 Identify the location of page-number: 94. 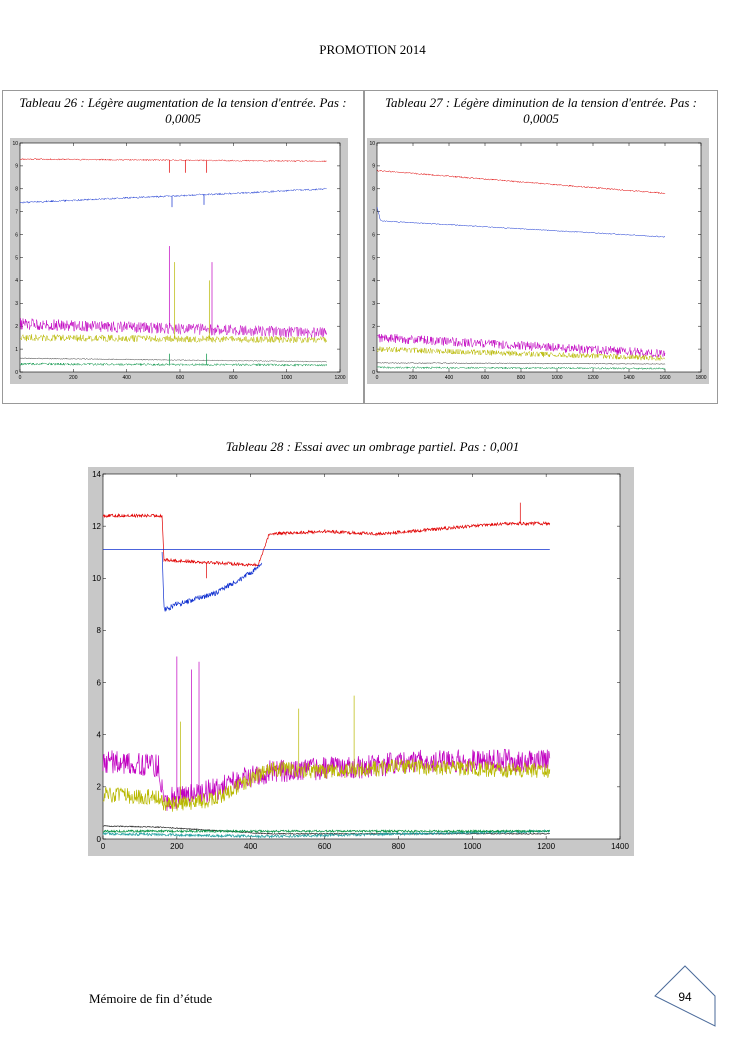
(685, 997).